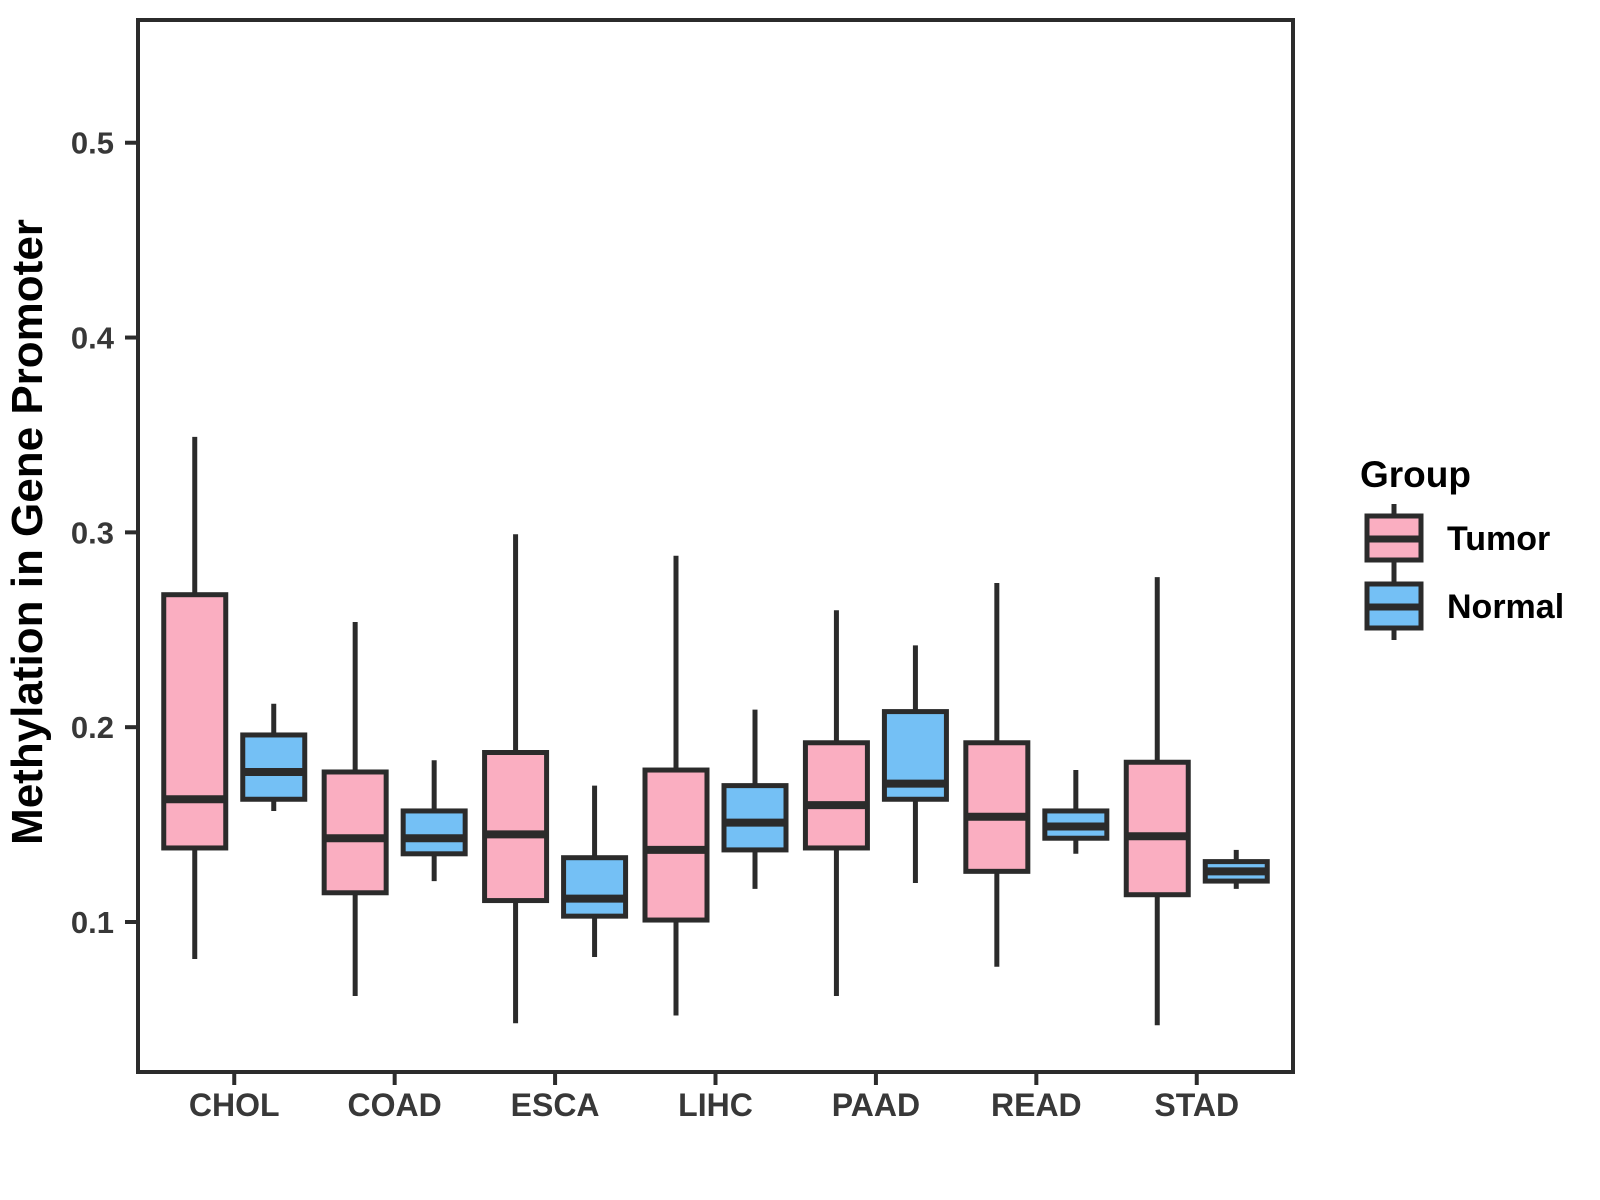 Image resolution: width=1600 pixels, height=1200 pixels. I want to click on boxplot-COAD-normal, so click(434, 821).